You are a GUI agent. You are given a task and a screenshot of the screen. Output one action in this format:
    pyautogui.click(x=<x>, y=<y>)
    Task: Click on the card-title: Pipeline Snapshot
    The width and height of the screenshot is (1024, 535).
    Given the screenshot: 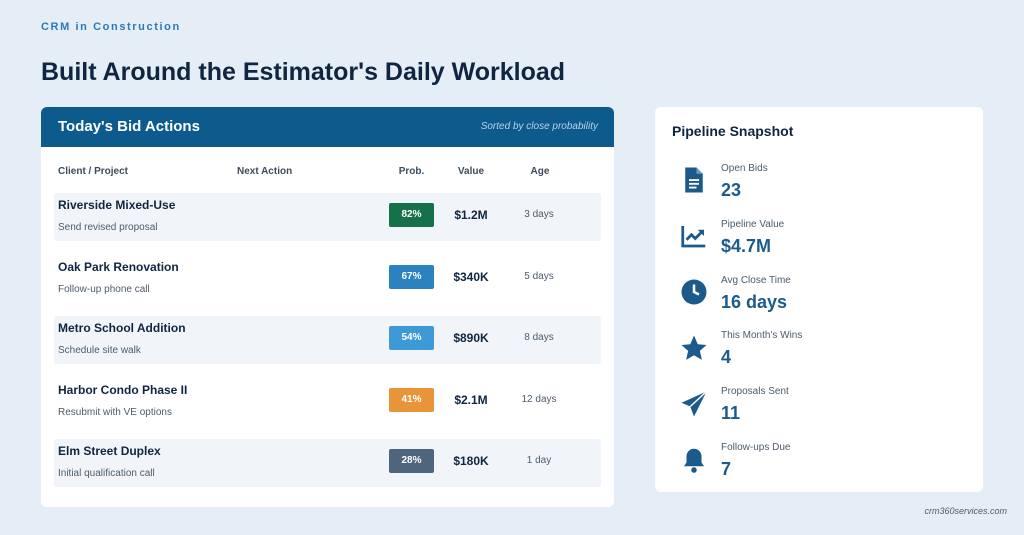 What is the action you would take?
    pyautogui.click(x=733, y=131)
    